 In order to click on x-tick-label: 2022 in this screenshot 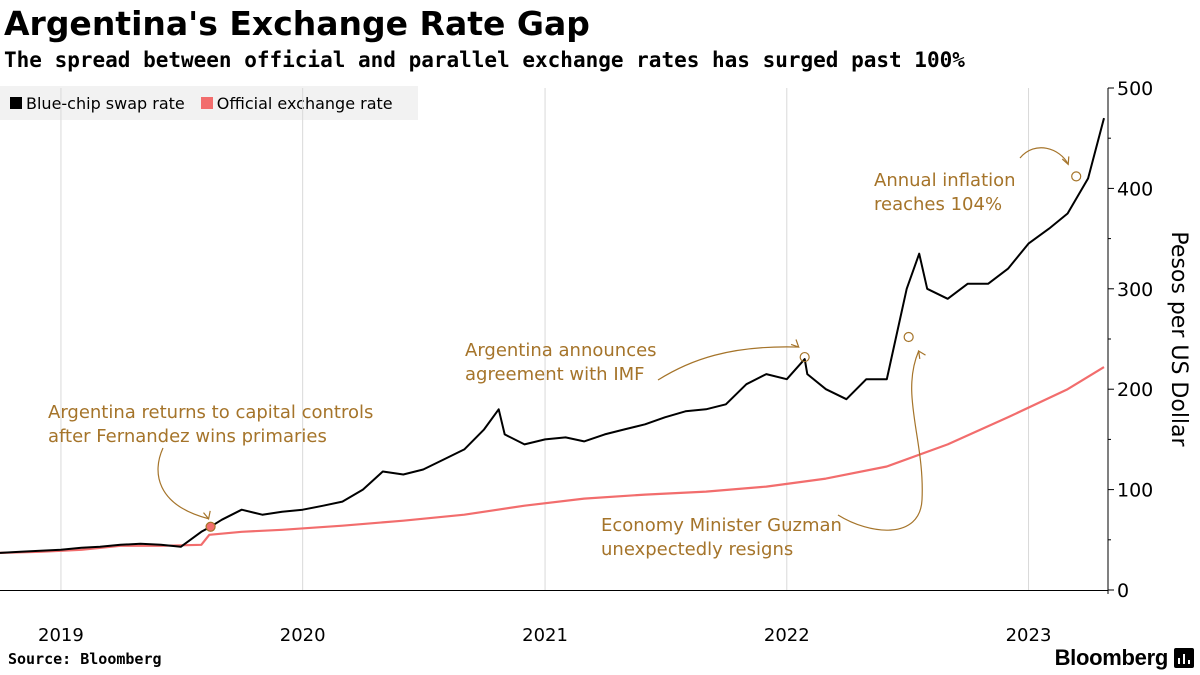, I will do `click(787, 635)`.